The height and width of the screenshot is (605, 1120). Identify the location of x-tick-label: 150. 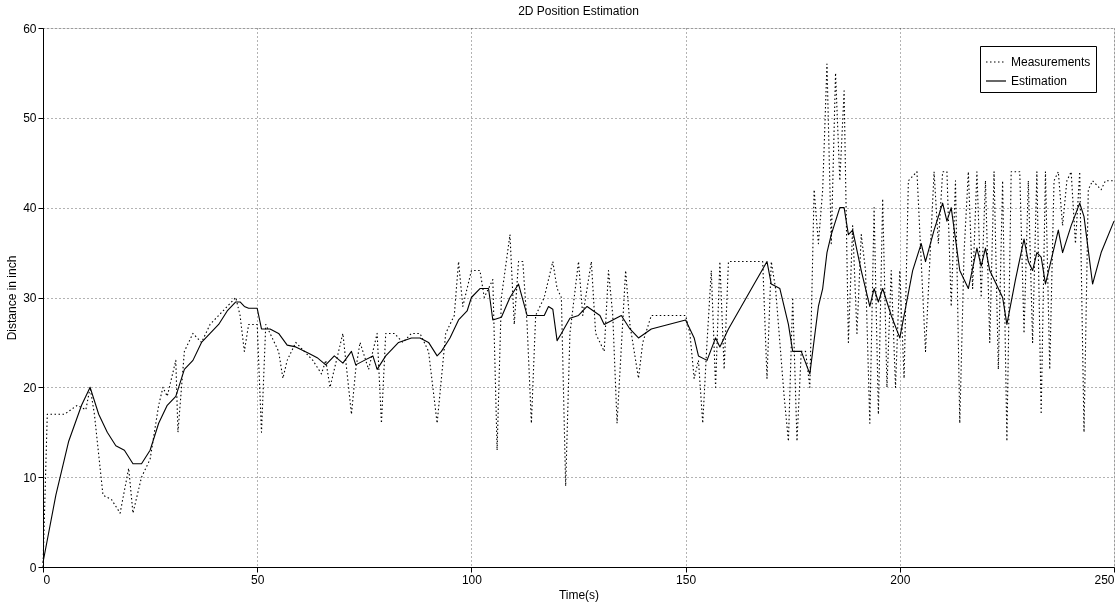
(686, 579).